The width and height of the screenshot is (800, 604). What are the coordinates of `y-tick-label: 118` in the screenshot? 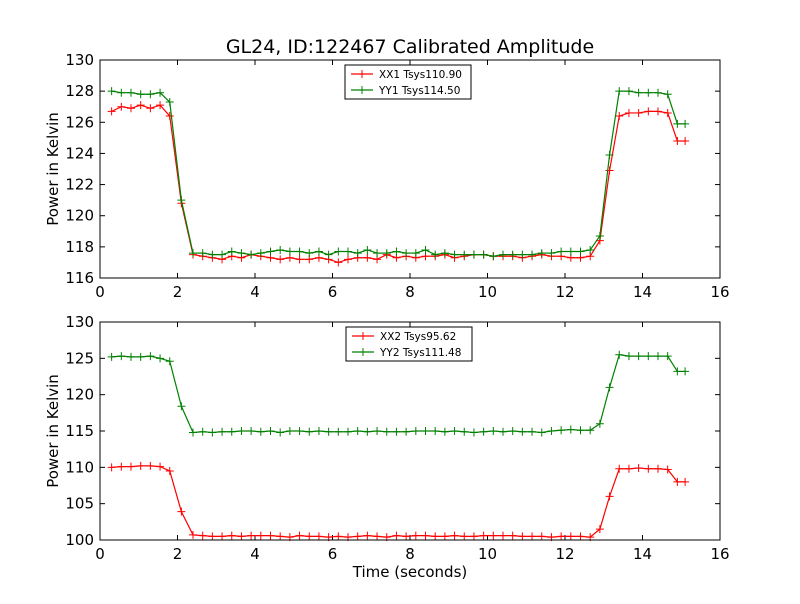 It's located at (79, 247).